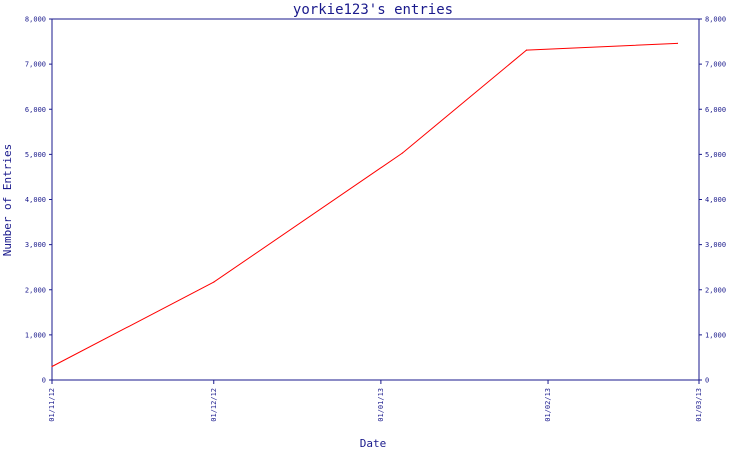 Image resolution: width=750 pixels, height=450 pixels. What do you see at coordinates (715, 200) in the screenshot?
I see `y-tick-label-right: 4,000` at bounding box center [715, 200].